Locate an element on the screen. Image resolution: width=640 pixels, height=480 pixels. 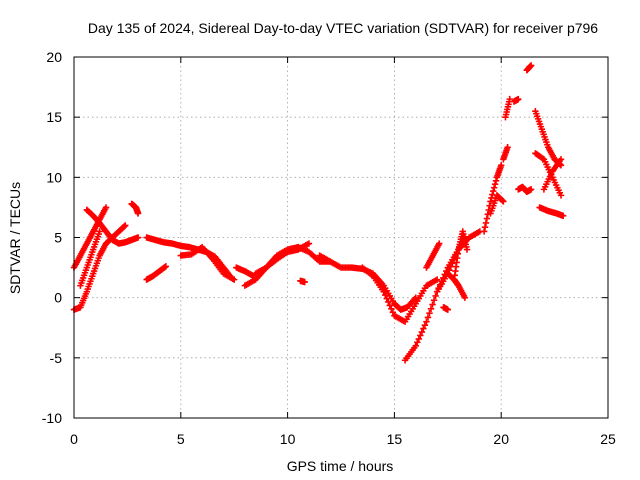
y-tick-label: 20 is located at coordinates (54, 57).